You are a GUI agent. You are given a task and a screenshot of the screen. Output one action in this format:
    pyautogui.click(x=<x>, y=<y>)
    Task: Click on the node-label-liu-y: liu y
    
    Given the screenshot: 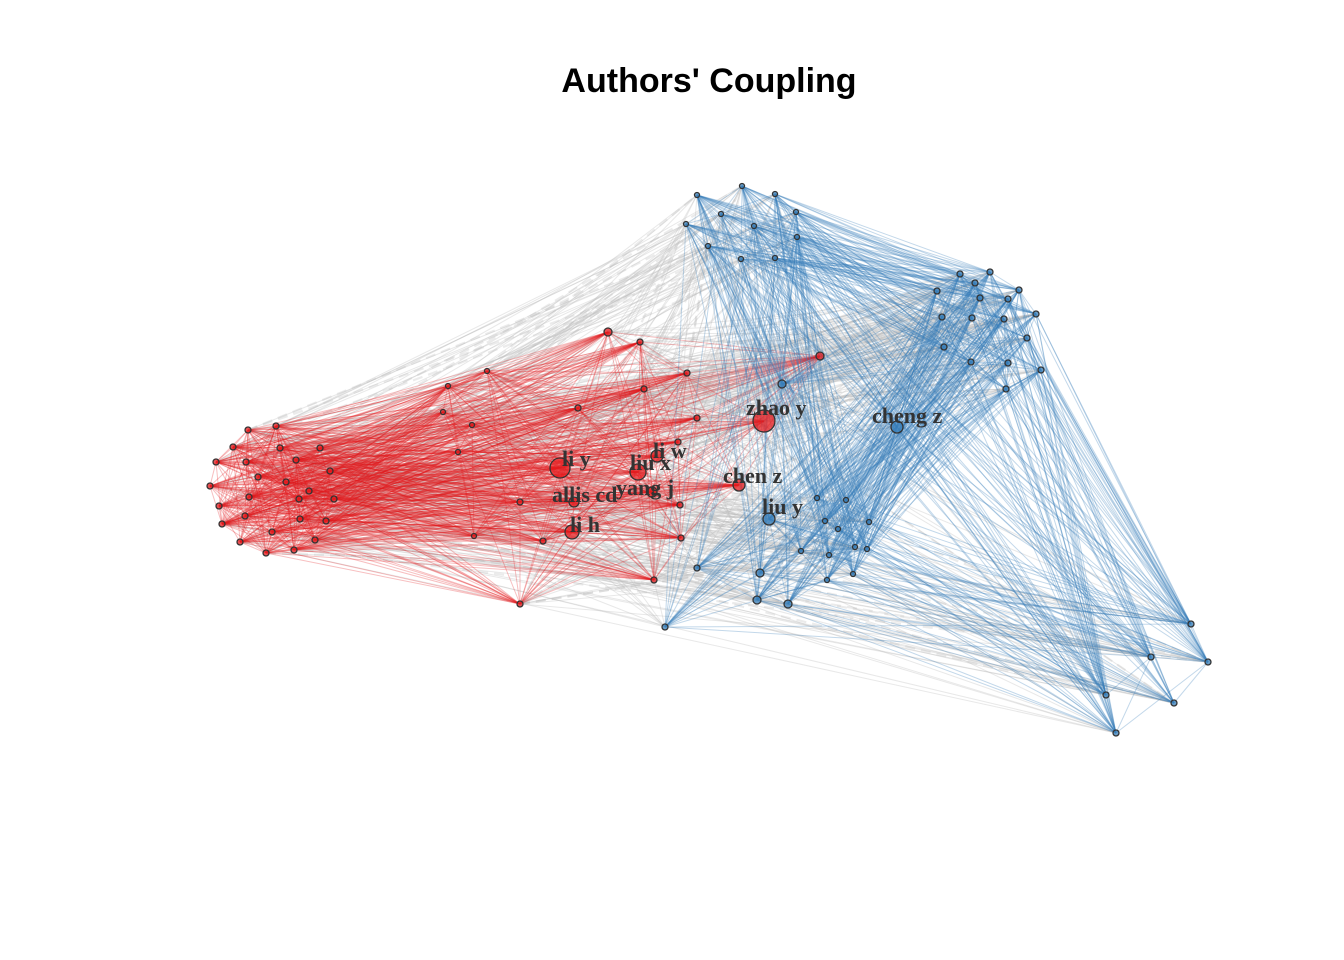 What is the action you would take?
    pyautogui.click(x=782, y=506)
    